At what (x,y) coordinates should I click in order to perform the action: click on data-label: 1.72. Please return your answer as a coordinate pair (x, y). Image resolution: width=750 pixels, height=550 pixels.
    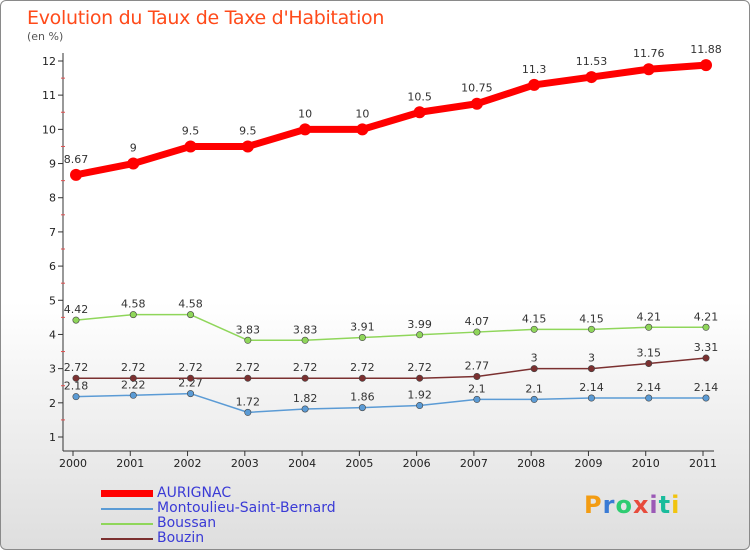
    Looking at the image, I should click on (248, 401).